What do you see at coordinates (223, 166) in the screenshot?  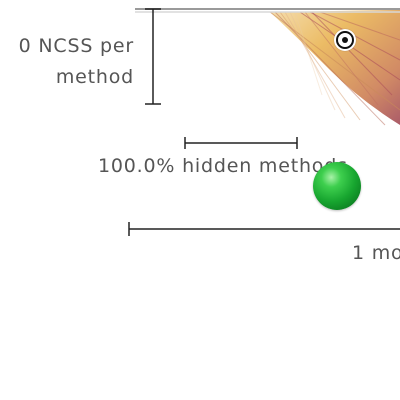 I see `hidden-methods-label: 100.0% hidden methods` at bounding box center [223, 166].